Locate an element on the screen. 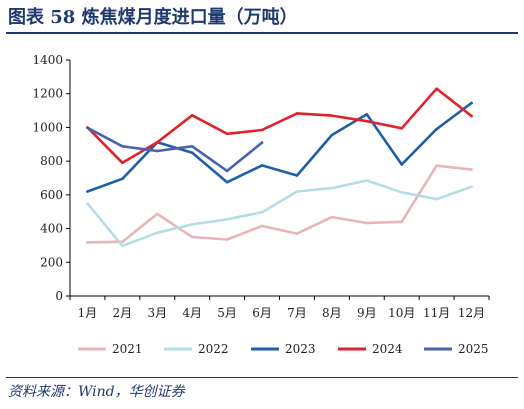  x-tick-label: 1月 is located at coordinates (88, 313).